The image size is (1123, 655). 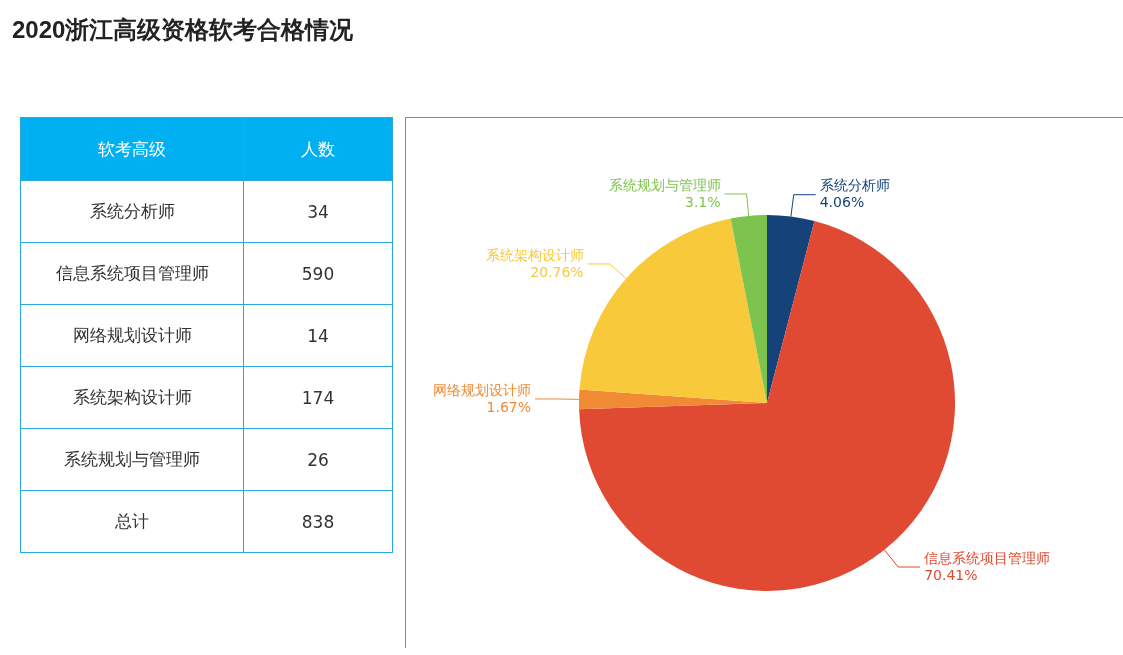 What do you see at coordinates (534, 254) in the screenshot?
I see `slice-label: 系统架构设计师` at bounding box center [534, 254].